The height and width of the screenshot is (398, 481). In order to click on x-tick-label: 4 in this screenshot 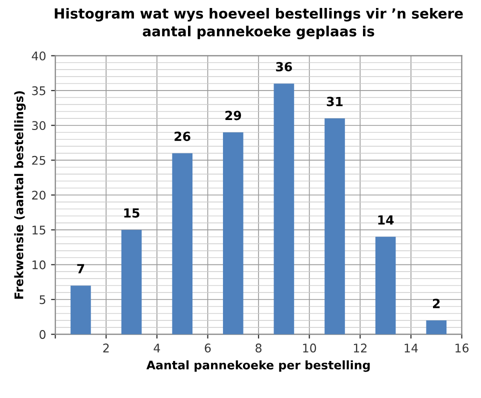, I will do `click(157, 348)`.